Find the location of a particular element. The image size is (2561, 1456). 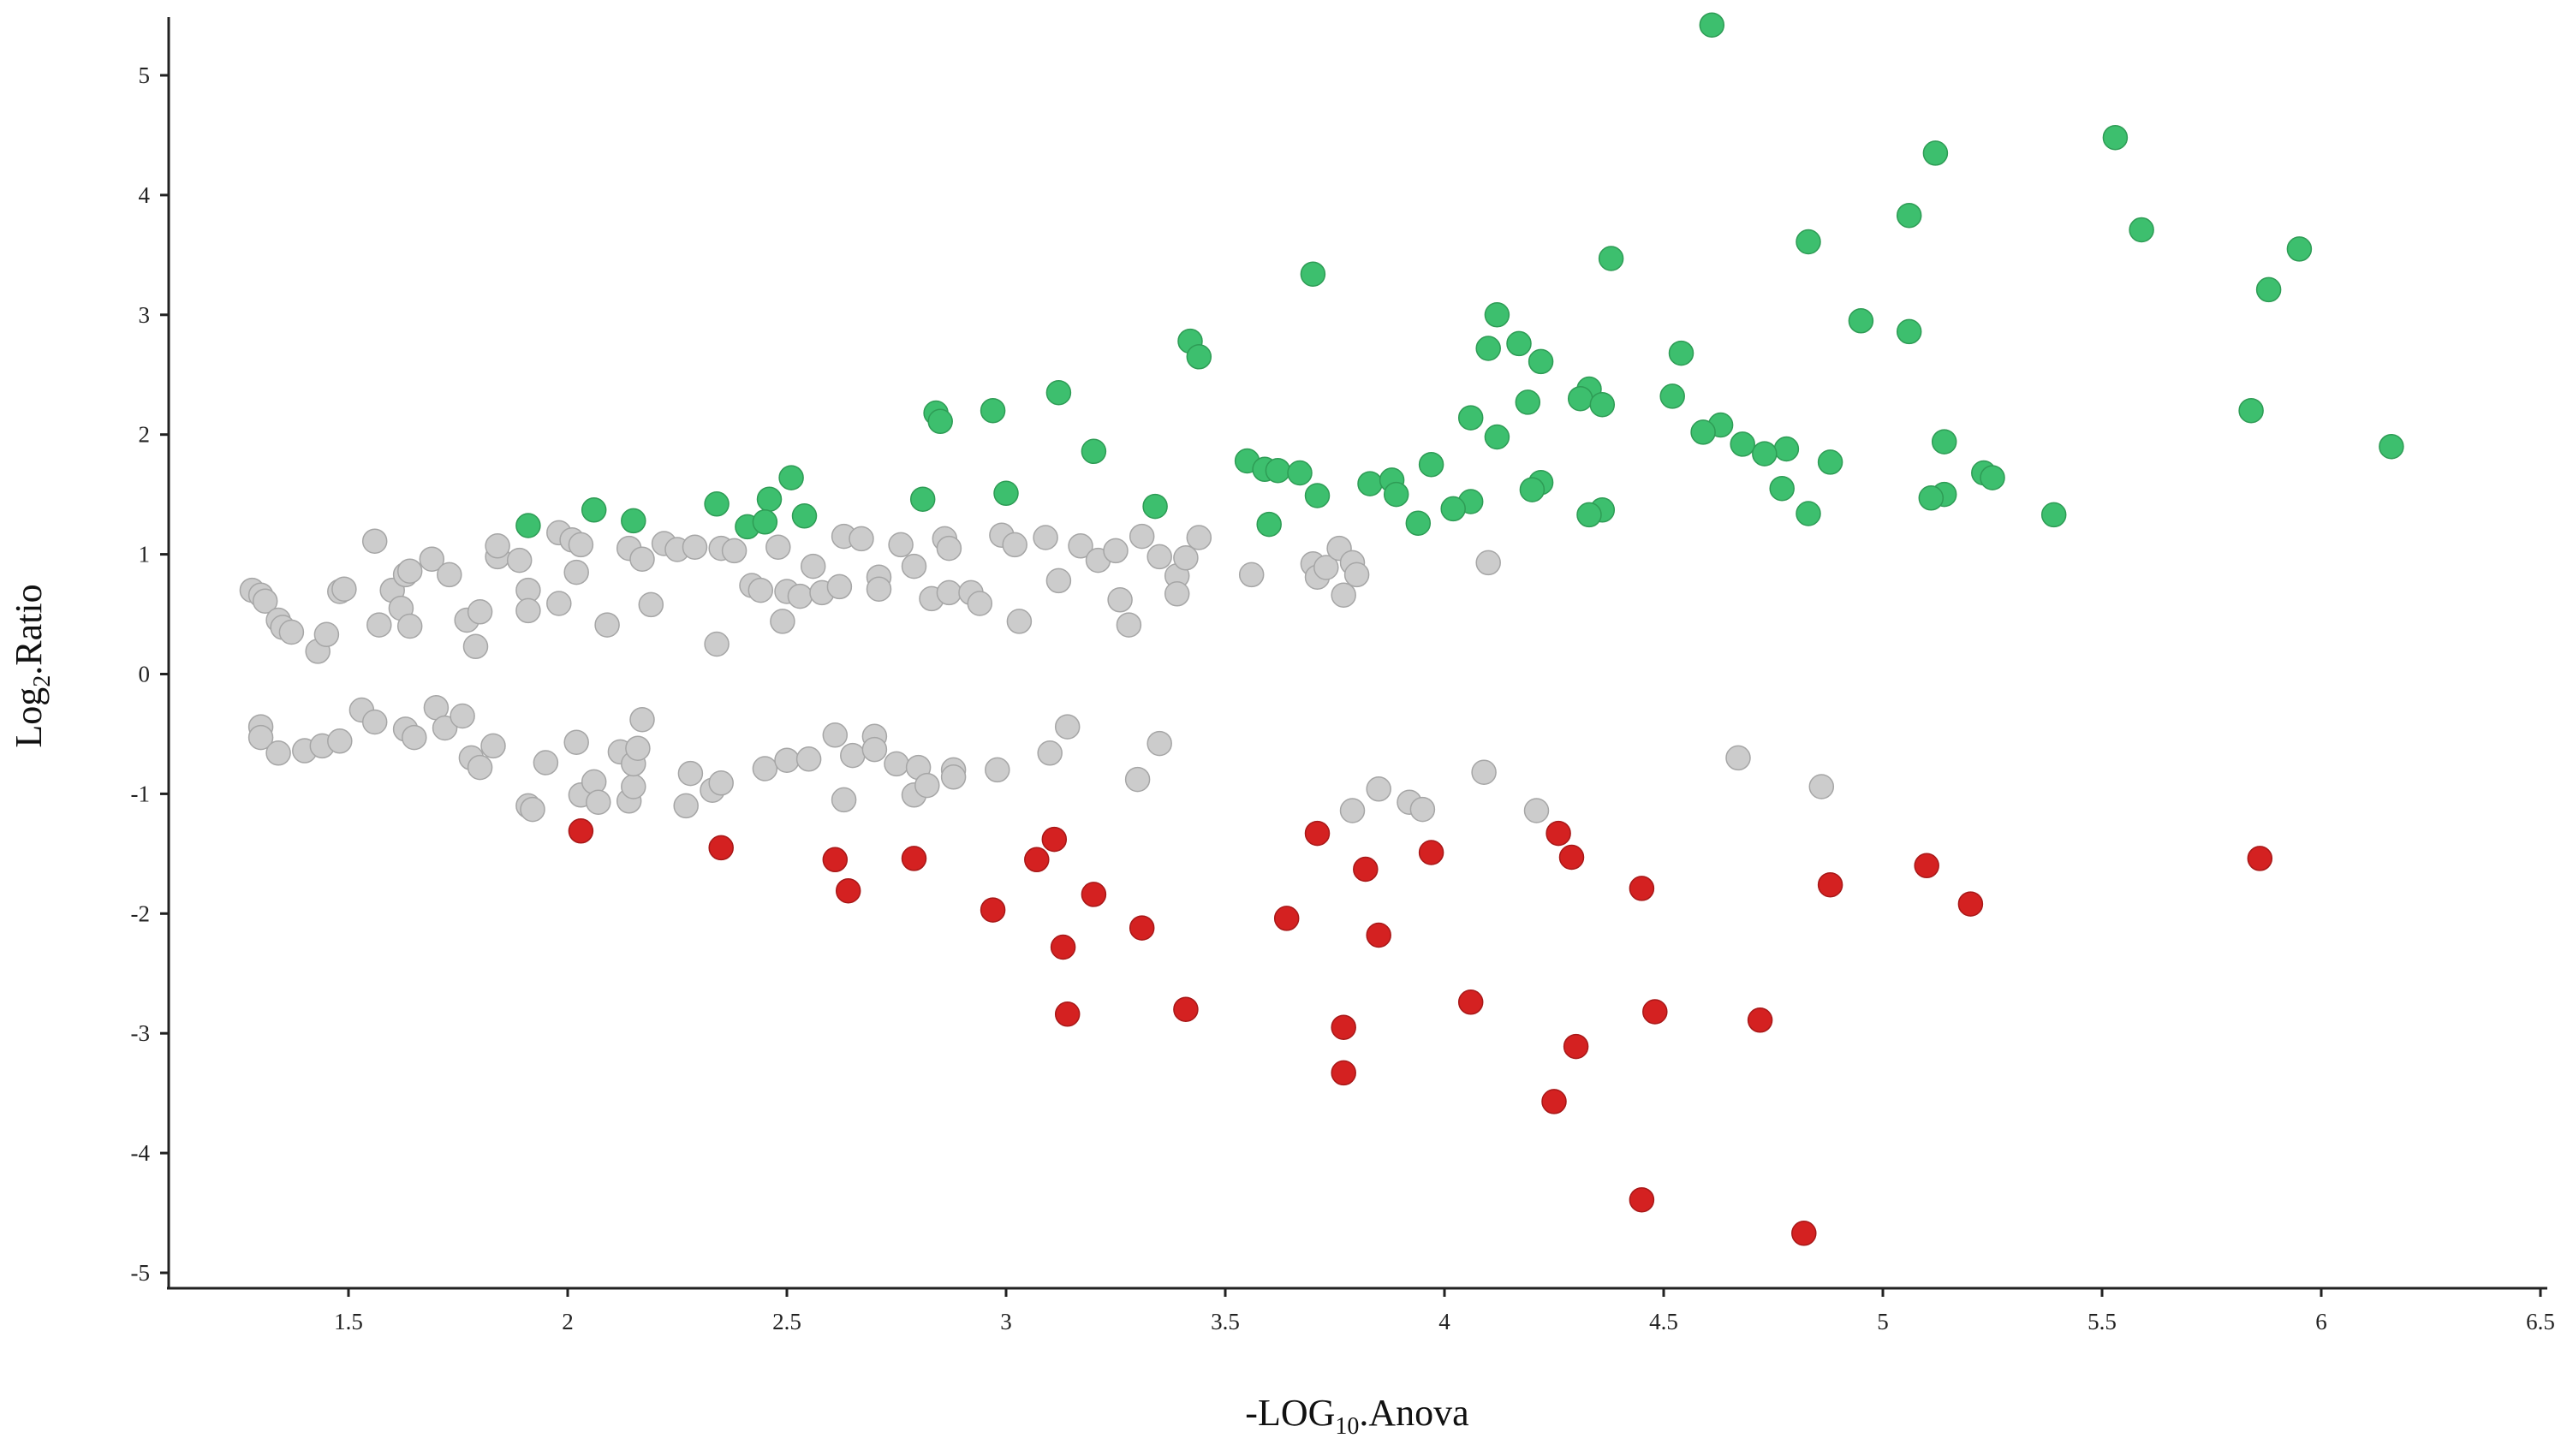

y-tick-label: 3 is located at coordinates (145, 315).